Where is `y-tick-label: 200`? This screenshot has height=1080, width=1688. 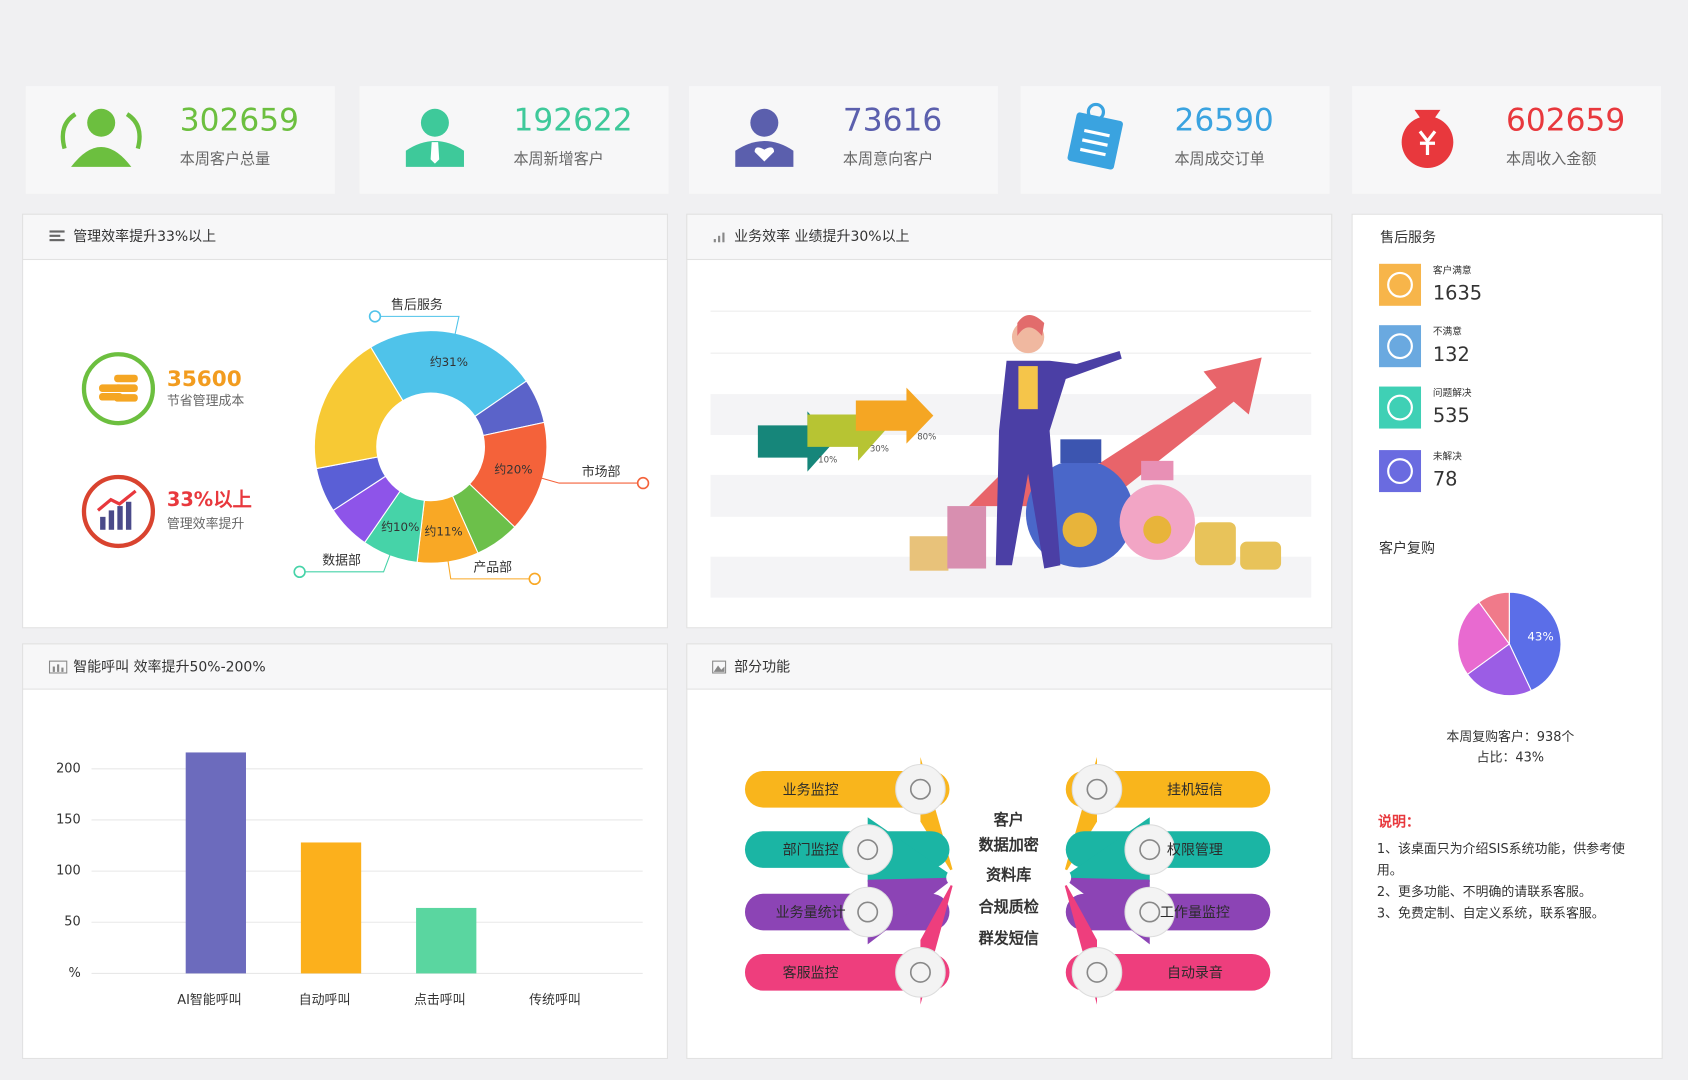
y-tick-label: 200 is located at coordinates (68, 768).